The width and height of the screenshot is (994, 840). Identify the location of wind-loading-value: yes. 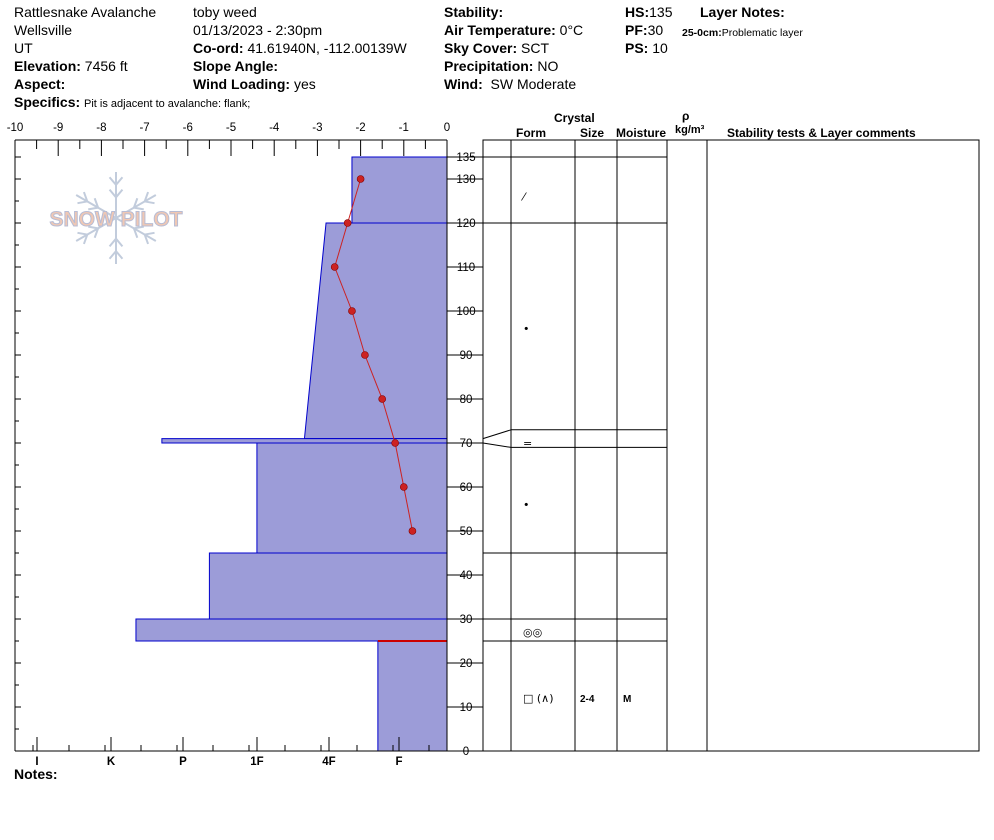
(304, 84).